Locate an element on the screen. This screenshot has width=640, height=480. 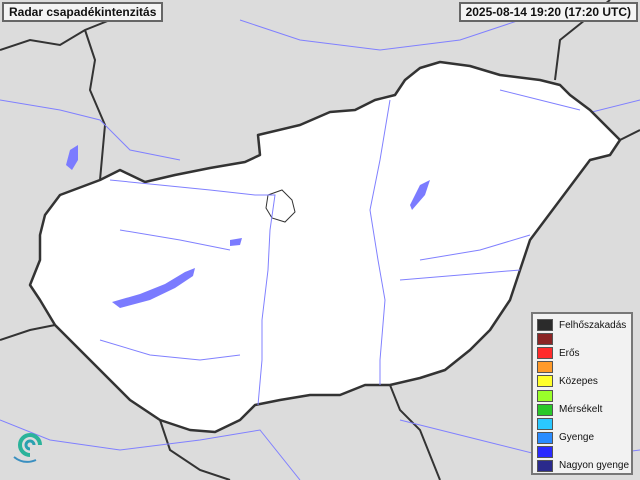
legend-label: Mérsékelt is located at coordinates (581, 410).